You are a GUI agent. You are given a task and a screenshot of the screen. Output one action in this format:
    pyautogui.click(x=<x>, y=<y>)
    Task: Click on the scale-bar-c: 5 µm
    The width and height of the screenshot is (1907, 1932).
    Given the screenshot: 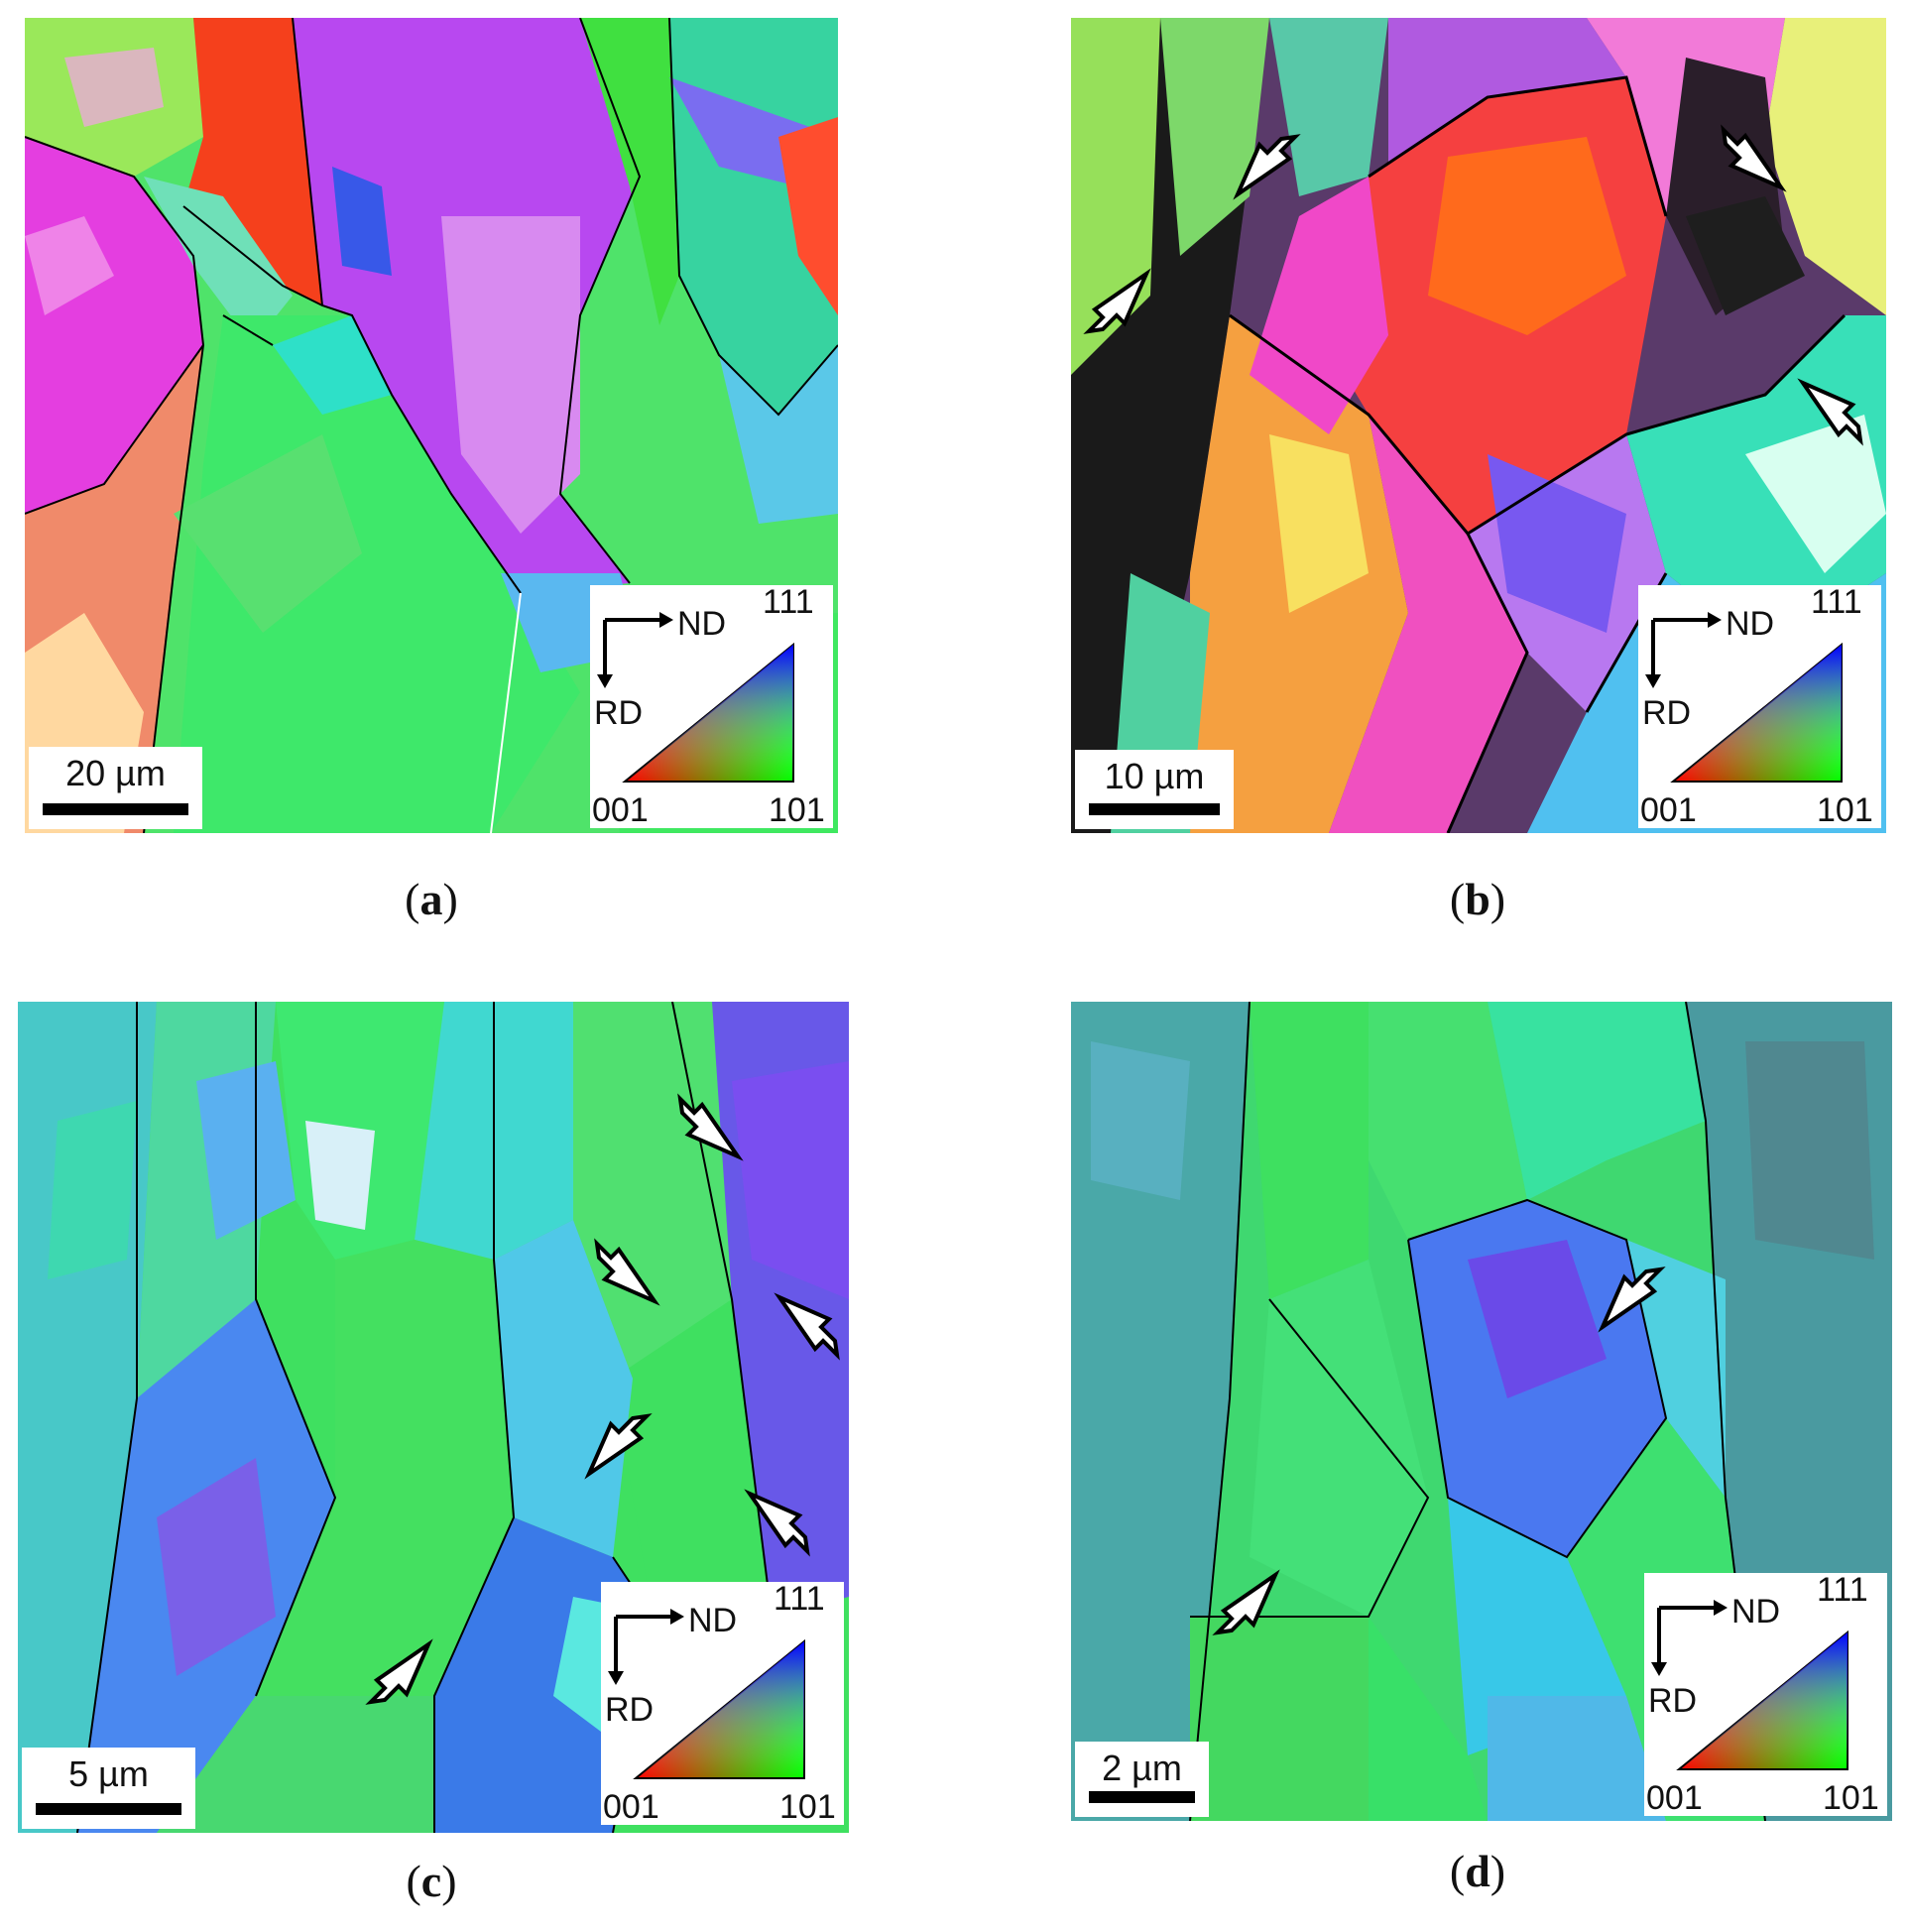 What is the action you would take?
    pyautogui.click(x=108, y=1788)
    